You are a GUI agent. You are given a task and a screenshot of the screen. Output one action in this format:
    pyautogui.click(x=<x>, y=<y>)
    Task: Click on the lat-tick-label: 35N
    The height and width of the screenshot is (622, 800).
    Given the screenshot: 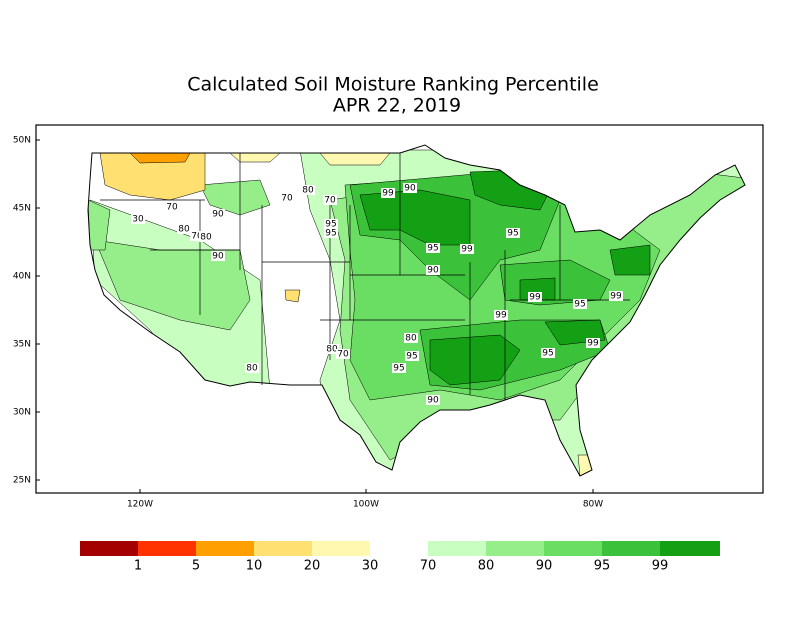 What is the action you would take?
    pyautogui.click(x=22, y=345)
    